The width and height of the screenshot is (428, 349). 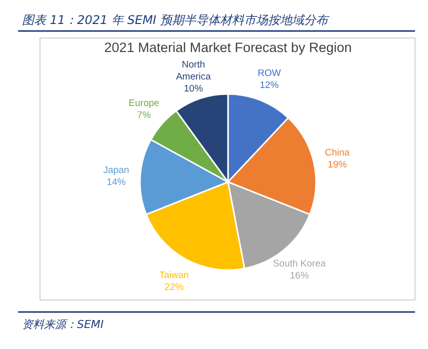 What do you see at coordinates (270, 85) in the screenshot?
I see `data-label: 12%` at bounding box center [270, 85].